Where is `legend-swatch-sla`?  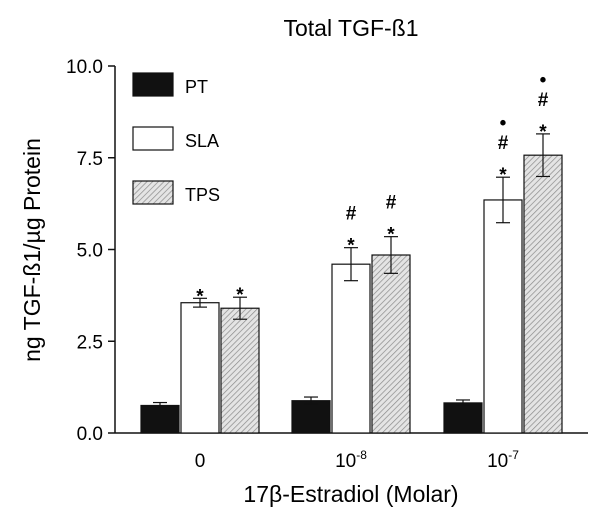
legend-swatch-sla is located at coordinates (153, 138).